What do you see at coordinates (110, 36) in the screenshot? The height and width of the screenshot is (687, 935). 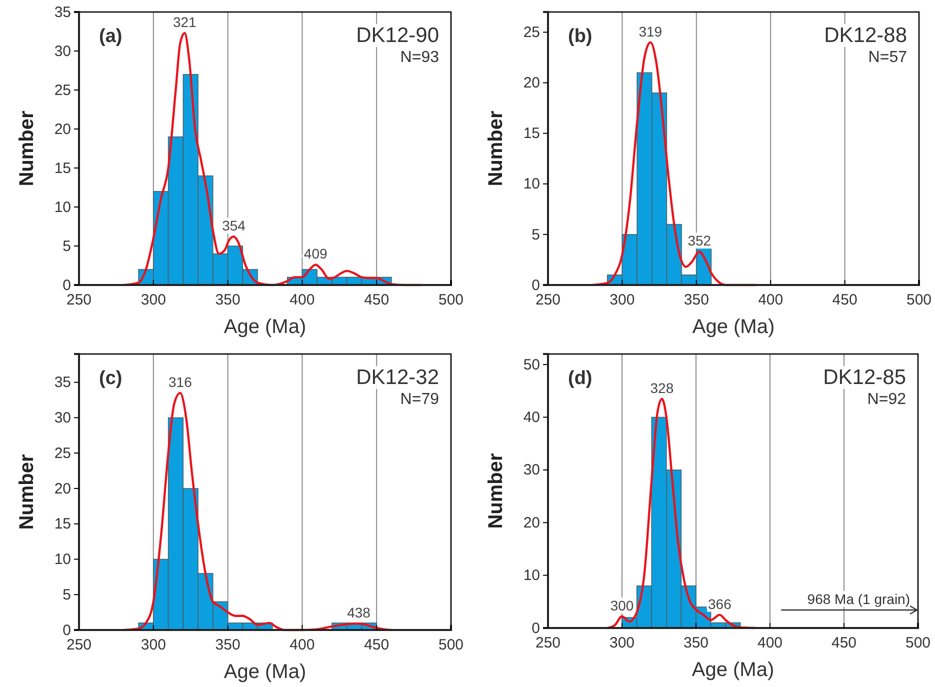 I see `annotation: (a)` at bounding box center [110, 36].